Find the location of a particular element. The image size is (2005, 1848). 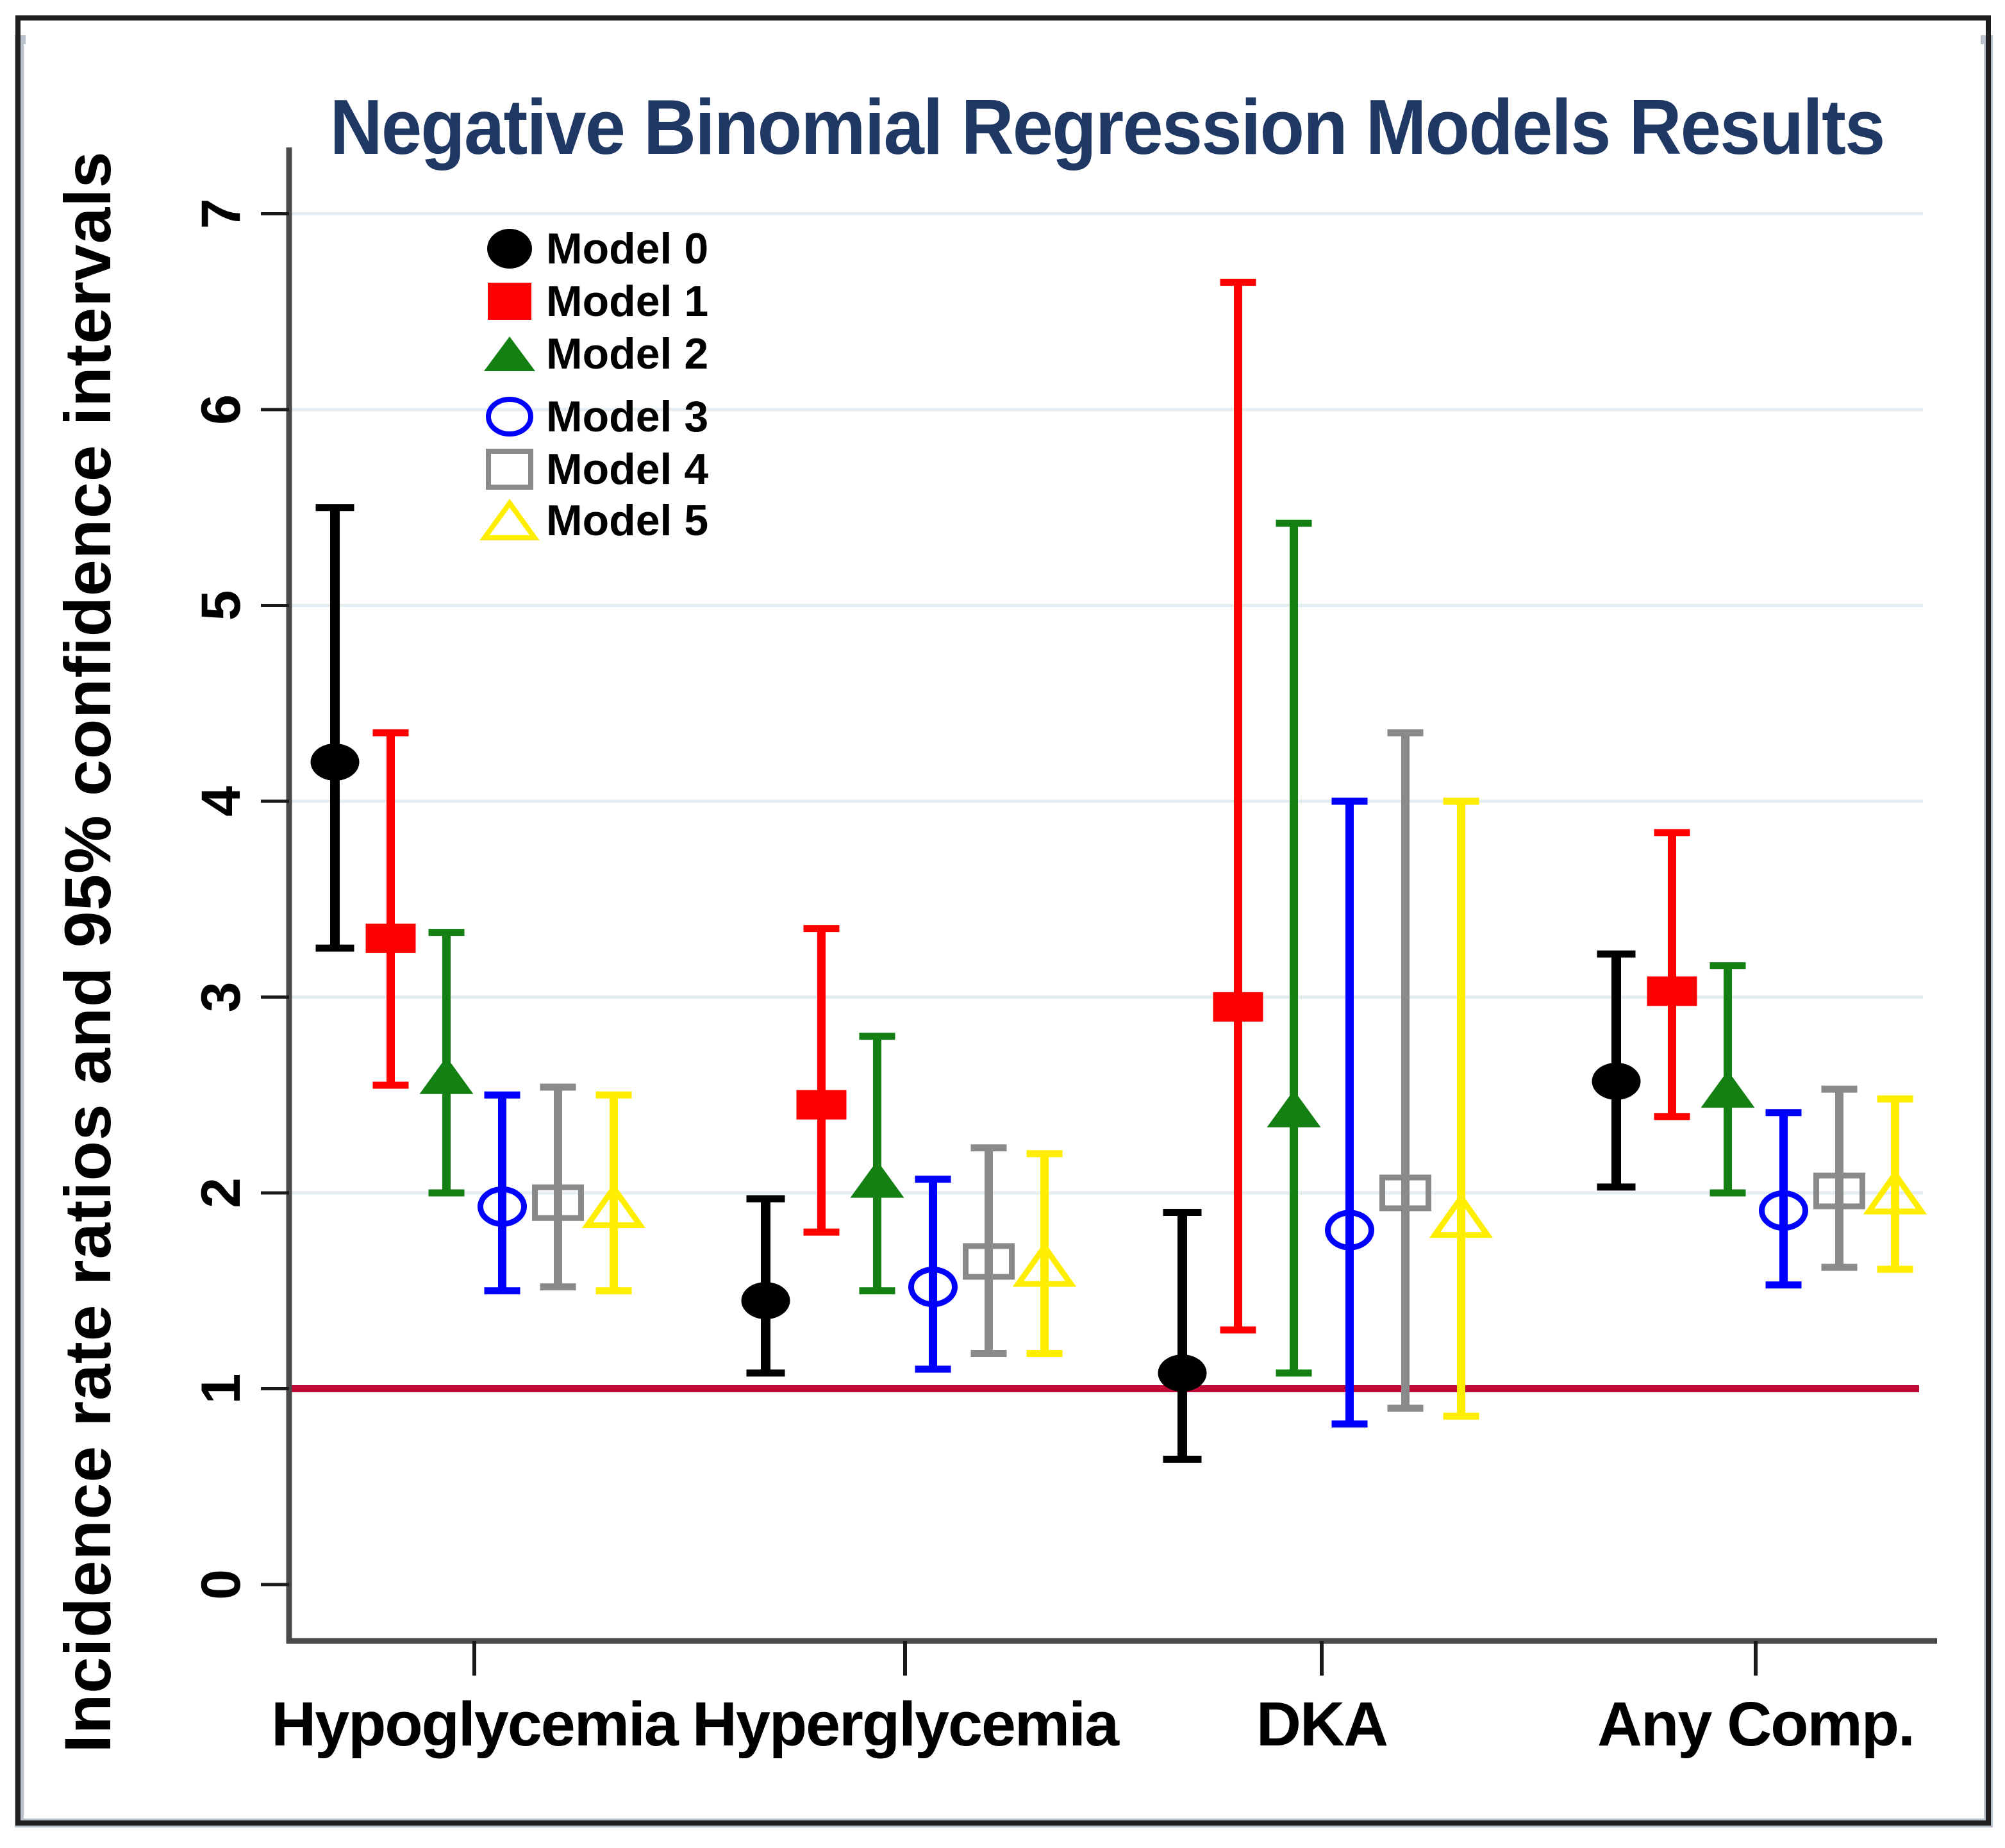

legend-item-model-3: Model 3 is located at coordinates (597, 417).